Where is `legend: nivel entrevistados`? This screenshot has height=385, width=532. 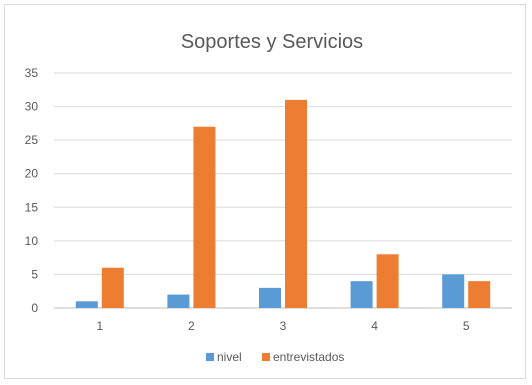 legend: nivel entrevistados is located at coordinates (275, 357).